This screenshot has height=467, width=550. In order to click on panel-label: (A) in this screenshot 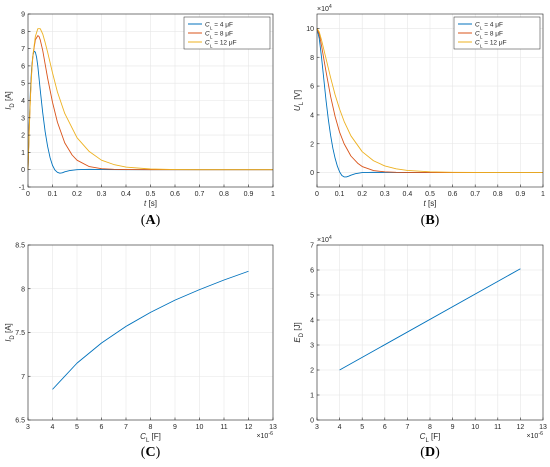, I will do `click(151, 220)`.